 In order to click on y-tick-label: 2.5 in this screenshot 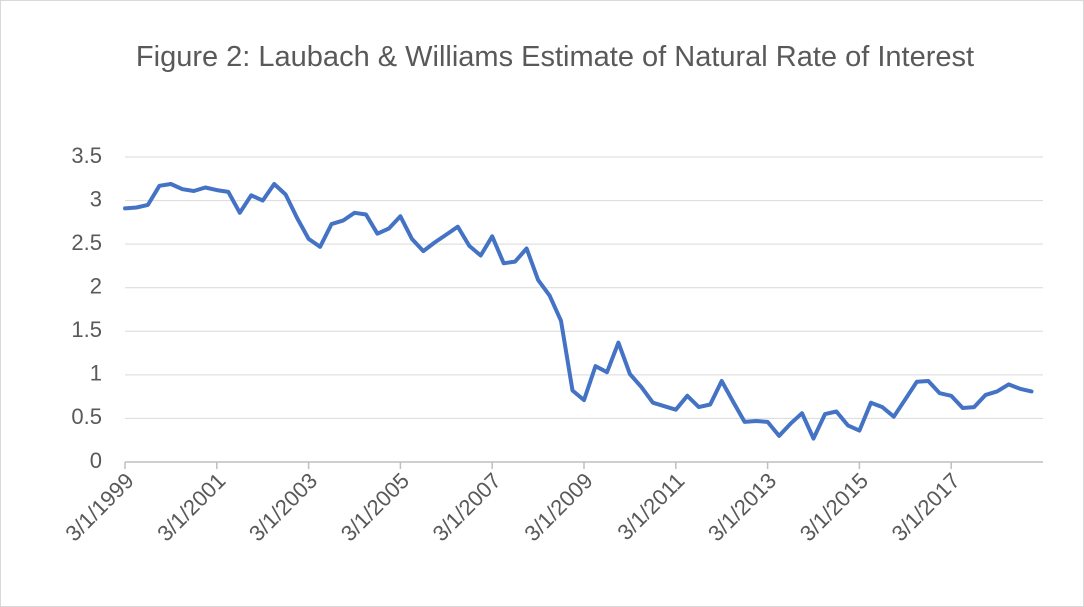, I will do `click(86, 242)`.